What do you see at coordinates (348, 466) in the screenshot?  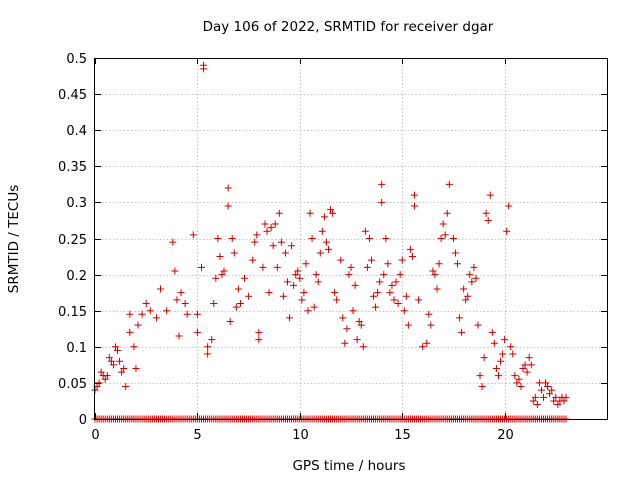 I see `x-axis-label: GPS time / hours` at bounding box center [348, 466].